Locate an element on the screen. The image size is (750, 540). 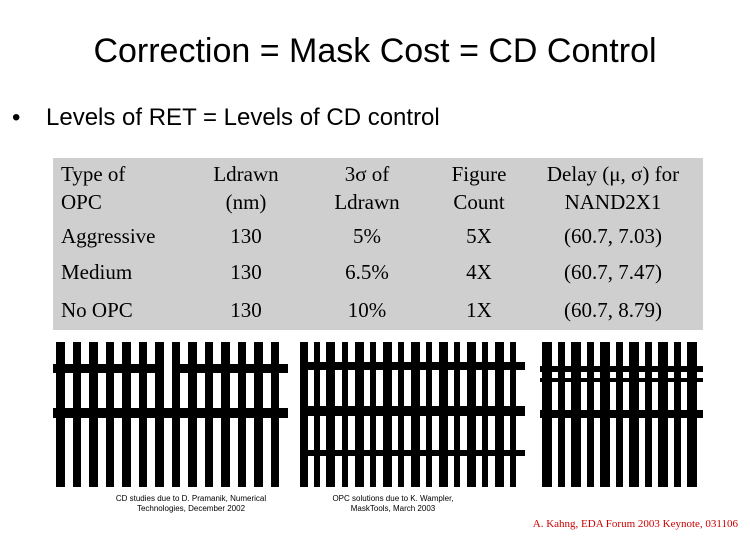
bullet-text: Levels of RET = Levels of CD control is located at coordinates (243, 117).